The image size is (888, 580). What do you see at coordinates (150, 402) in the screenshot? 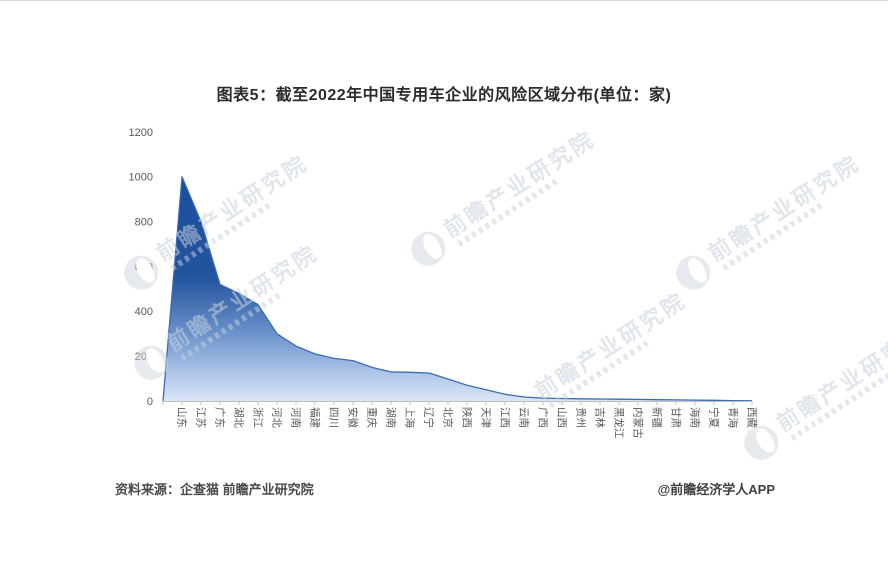
I see `y-axis-label: 0` at bounding box center [150, 402].